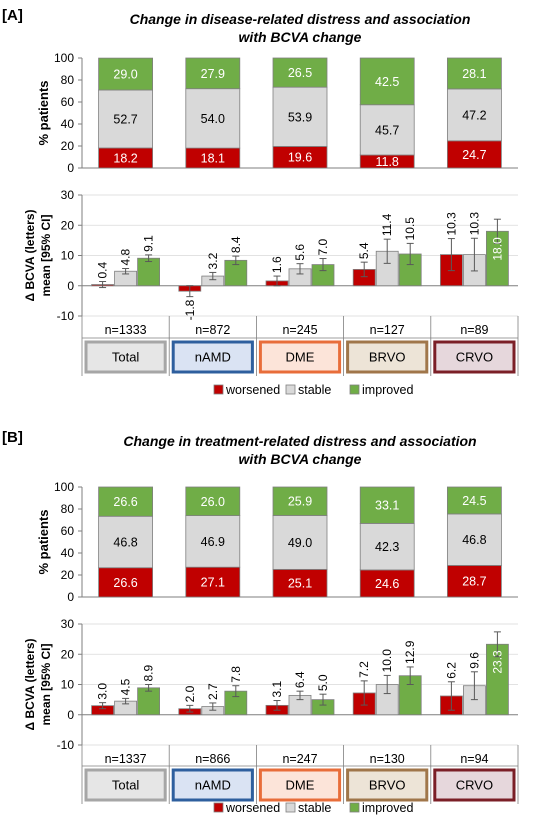  I want to click on delta-bar-value-worsened: 1.6, so click(277, 264).